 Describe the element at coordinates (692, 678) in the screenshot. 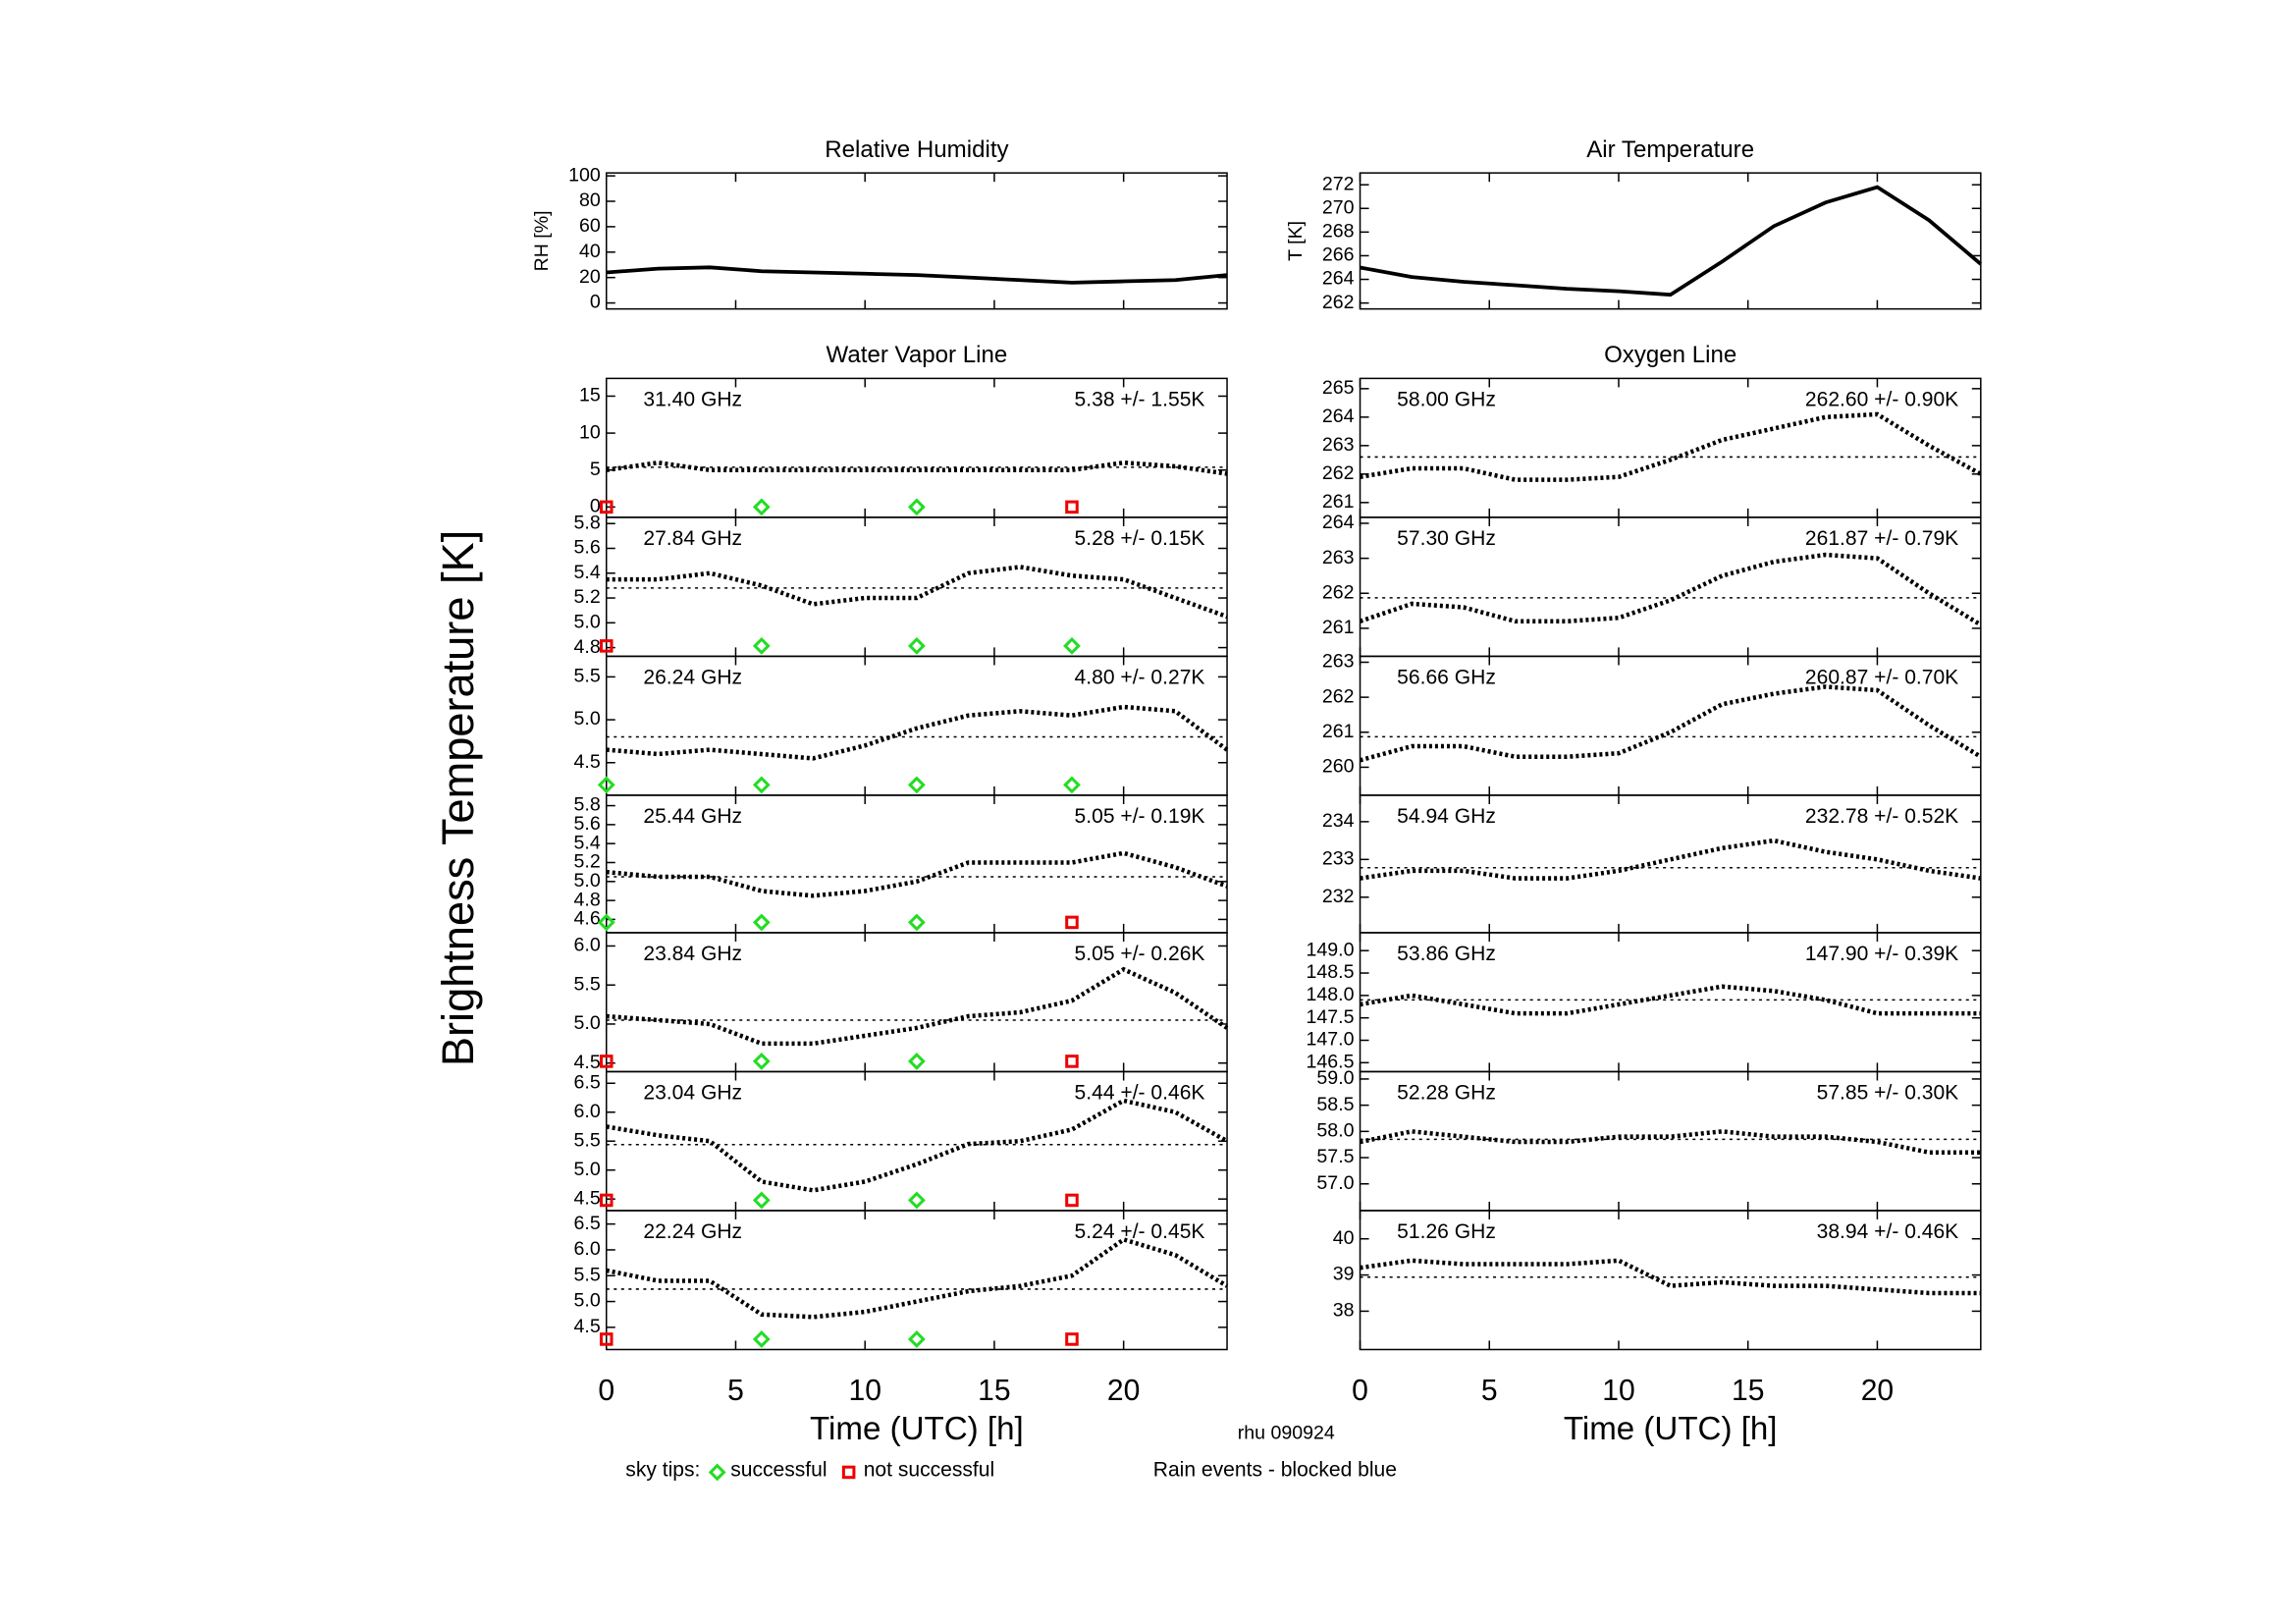

I see `channel-label: 26.24 GHz` at that location.